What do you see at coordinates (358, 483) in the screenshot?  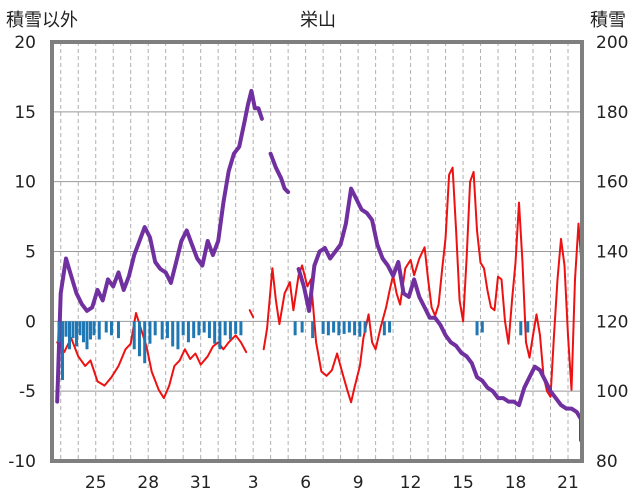 I see `x-tick-label: 9` at bounding box center [358, 483].